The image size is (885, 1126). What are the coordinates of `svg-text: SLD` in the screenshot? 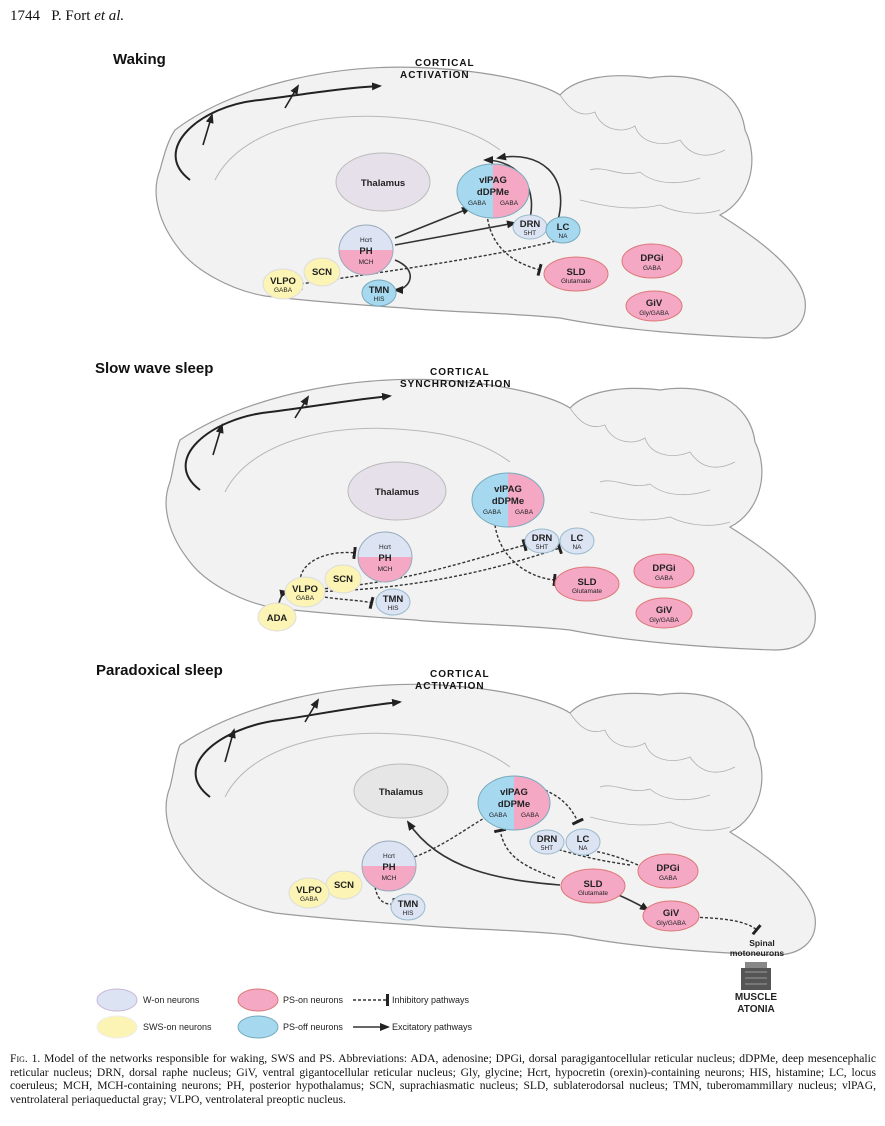 It's located at (576, 272).